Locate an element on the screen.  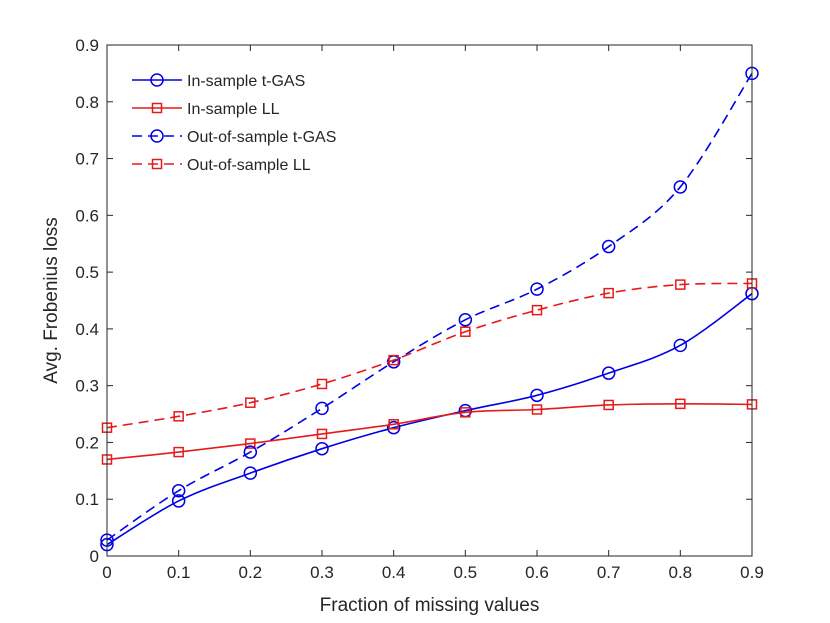
x-tick-label: 0.4 is located at coordinates (394, 572).